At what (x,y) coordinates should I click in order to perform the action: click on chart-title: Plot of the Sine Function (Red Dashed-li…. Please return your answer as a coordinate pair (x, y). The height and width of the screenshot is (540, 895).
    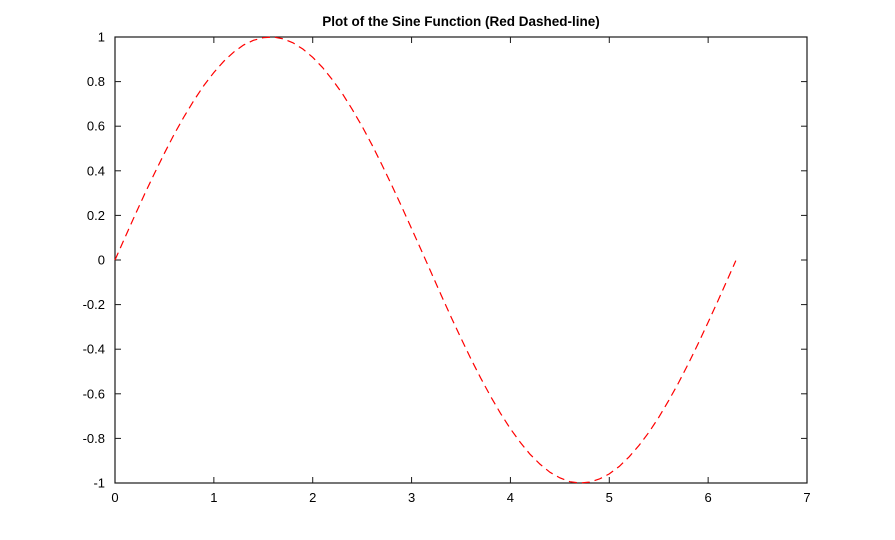
    Looking at the image, I should click on (461, 21).